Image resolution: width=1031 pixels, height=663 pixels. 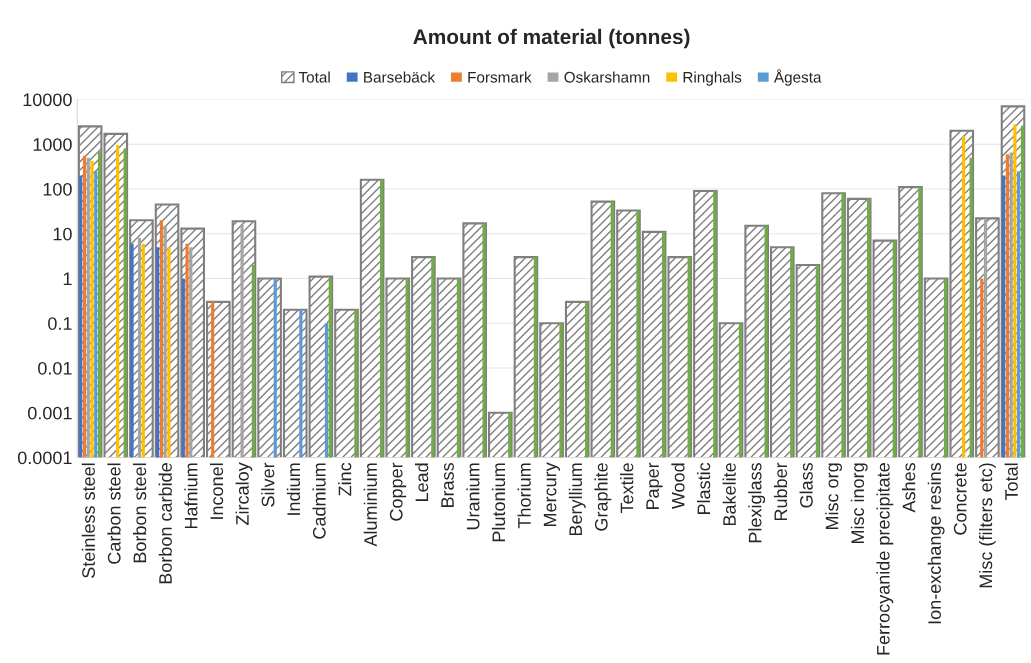 What do you see at coordinates (67, 278) in the screenshot?
I see `y-tick-label: 1` at bounding box center [67, 278].